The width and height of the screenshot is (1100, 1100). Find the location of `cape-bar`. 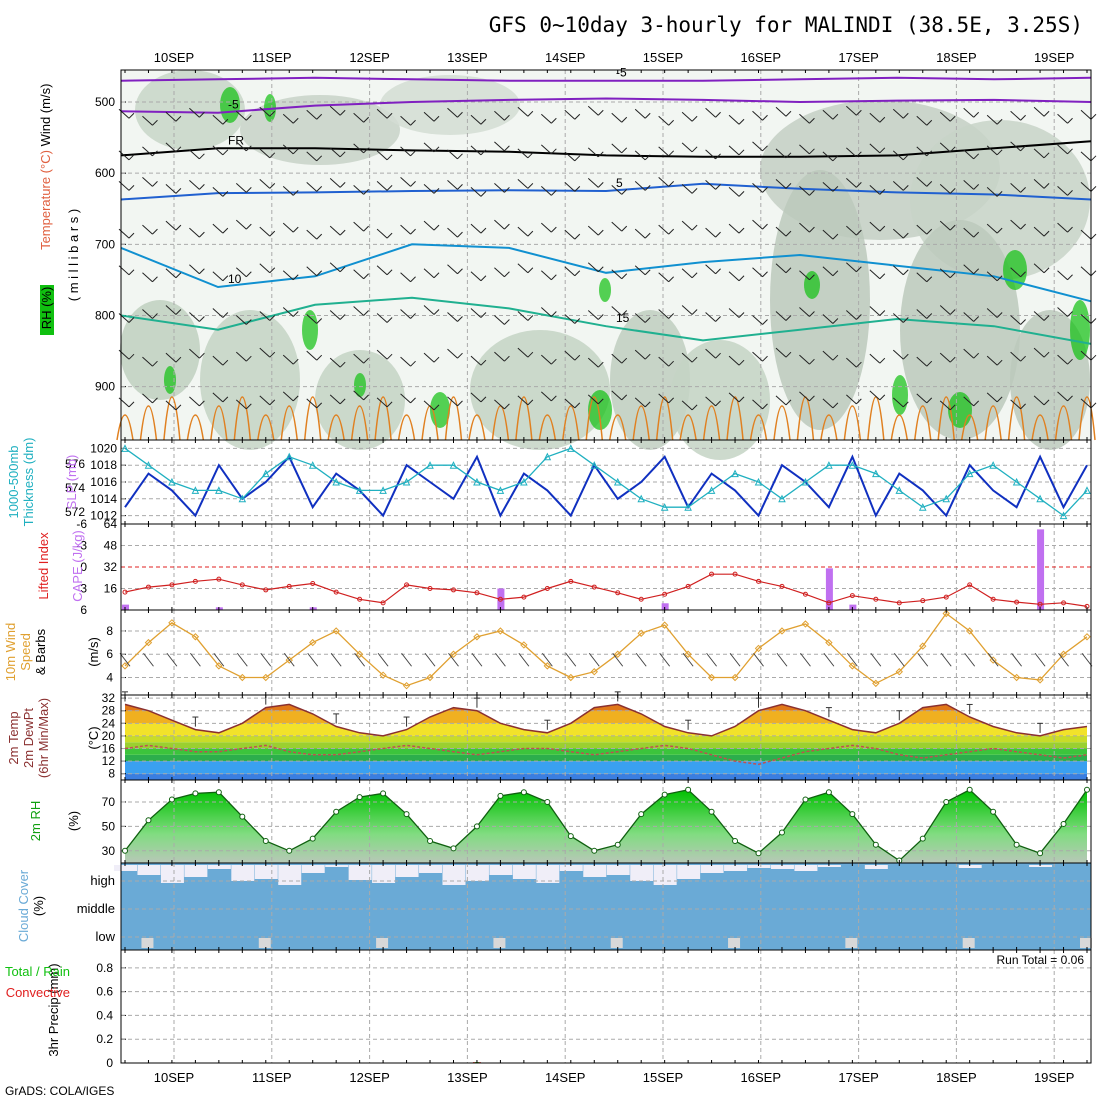

cape-bar is located at coordinates (665, 606).